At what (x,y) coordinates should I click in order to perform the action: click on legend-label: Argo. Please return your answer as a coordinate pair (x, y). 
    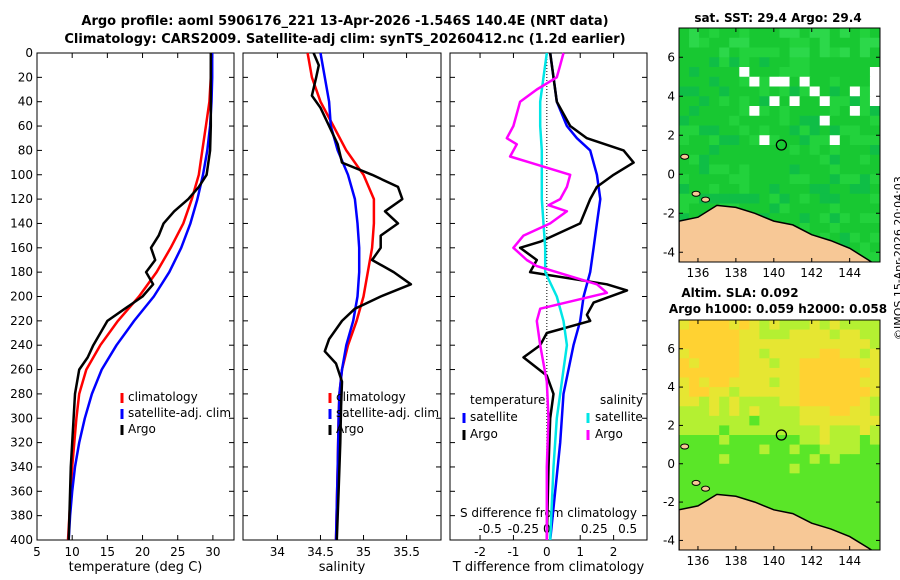
    Looking at the image, I should click on (350, 429).